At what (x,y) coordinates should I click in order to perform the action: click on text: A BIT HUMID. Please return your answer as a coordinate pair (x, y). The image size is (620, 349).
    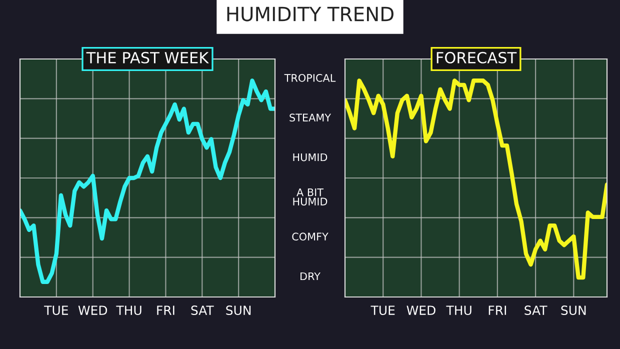
    Looking at the image, I should click on (310, 197).